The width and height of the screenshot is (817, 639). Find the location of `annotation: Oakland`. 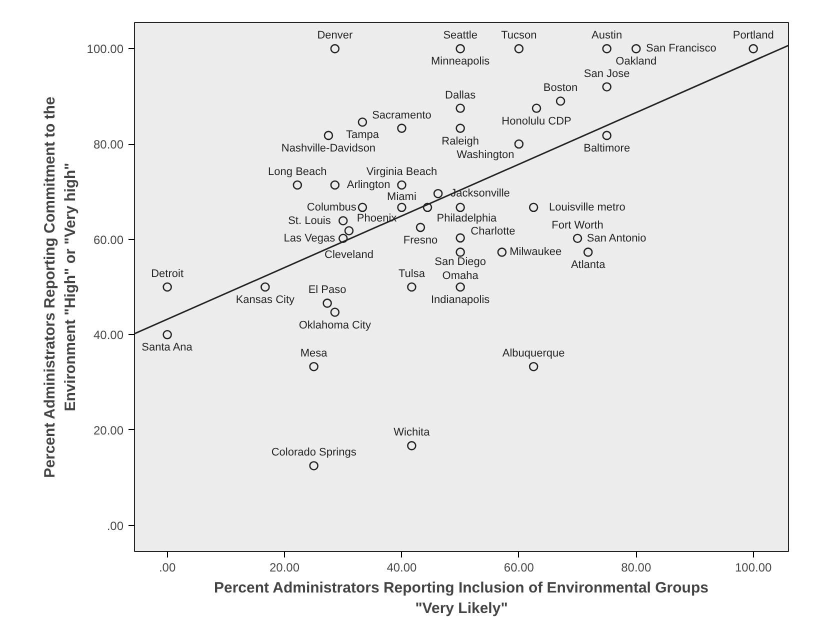

annotation: Oakland is located at coordinates (636, 62).